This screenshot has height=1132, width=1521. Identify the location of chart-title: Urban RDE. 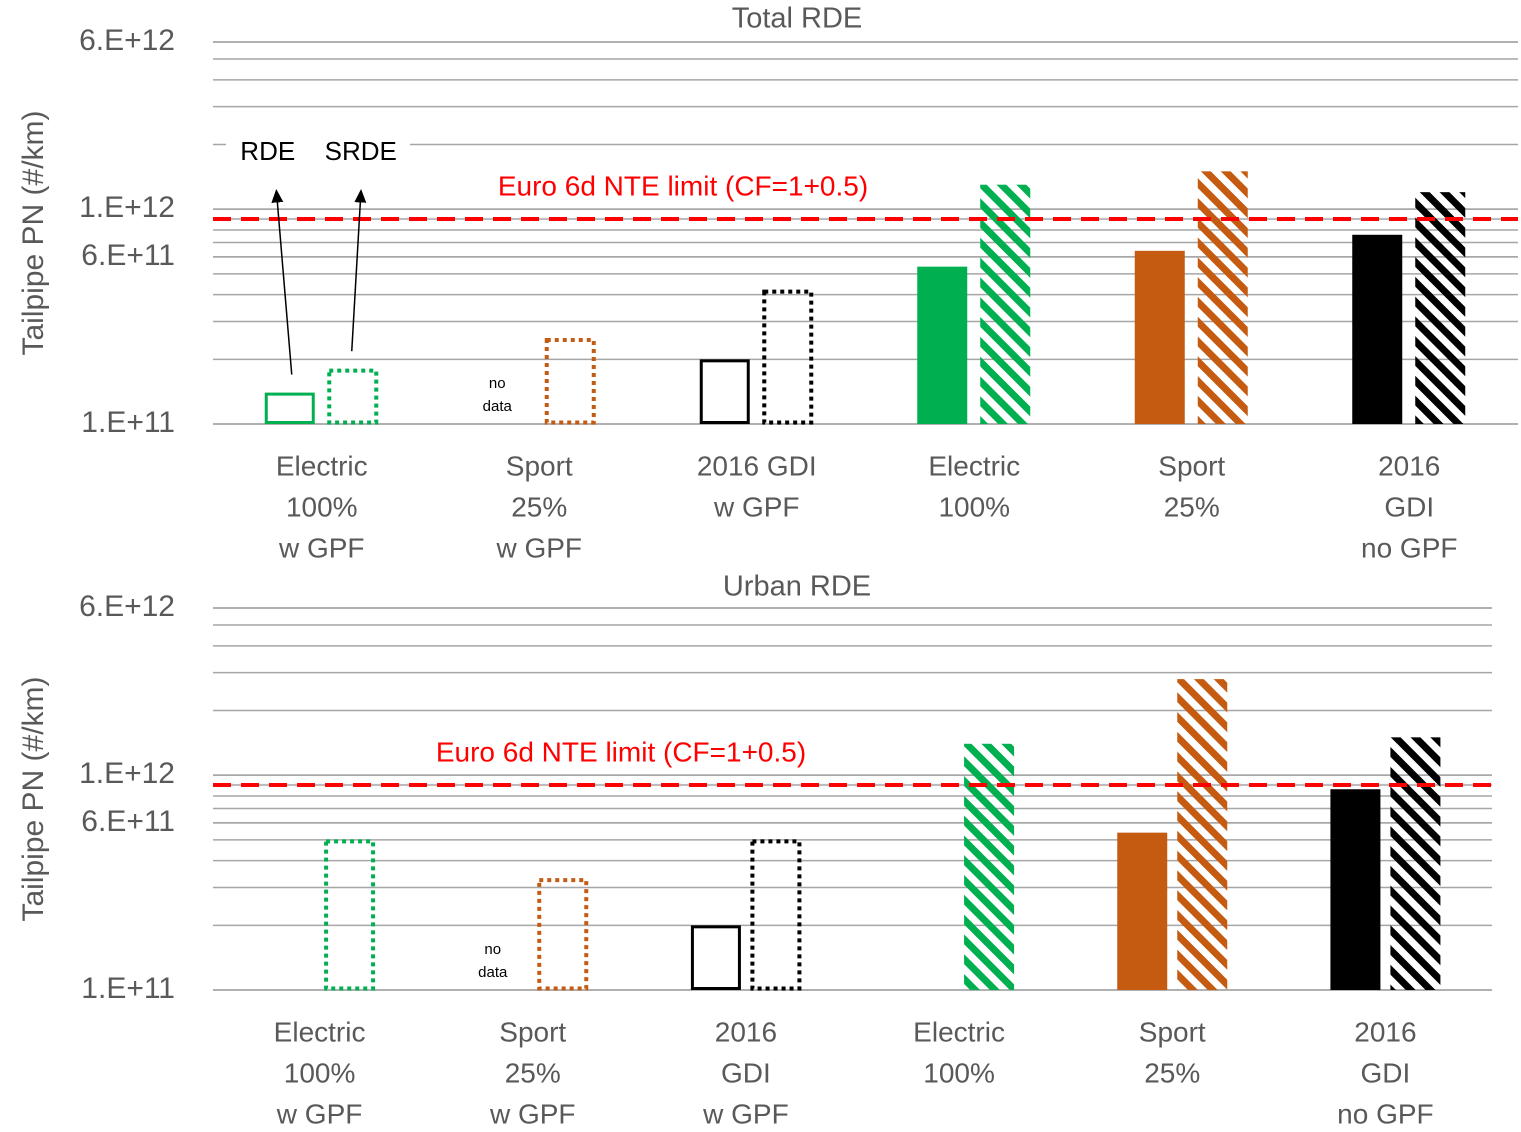
(797, 587).